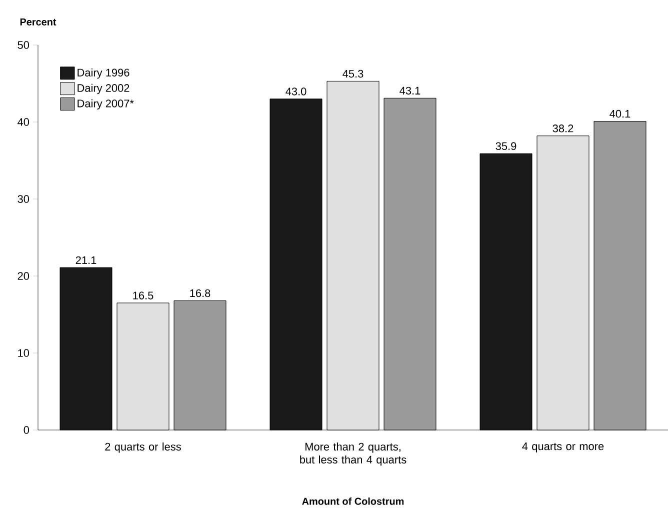  What do you see at coordinates (620, 114) in the screenshot?
I see `data-label: 40.1` at bounding box center [620, 114].